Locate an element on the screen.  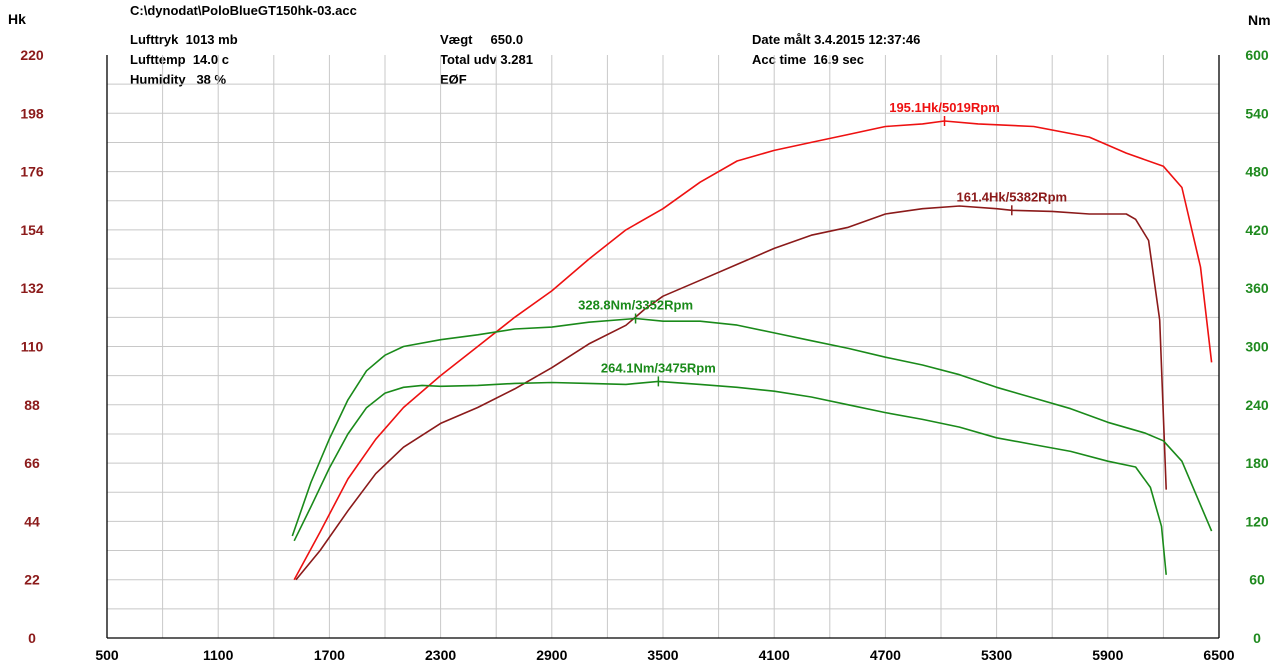
x-tick-label: 5900 is located at coordinates (1107, 655).